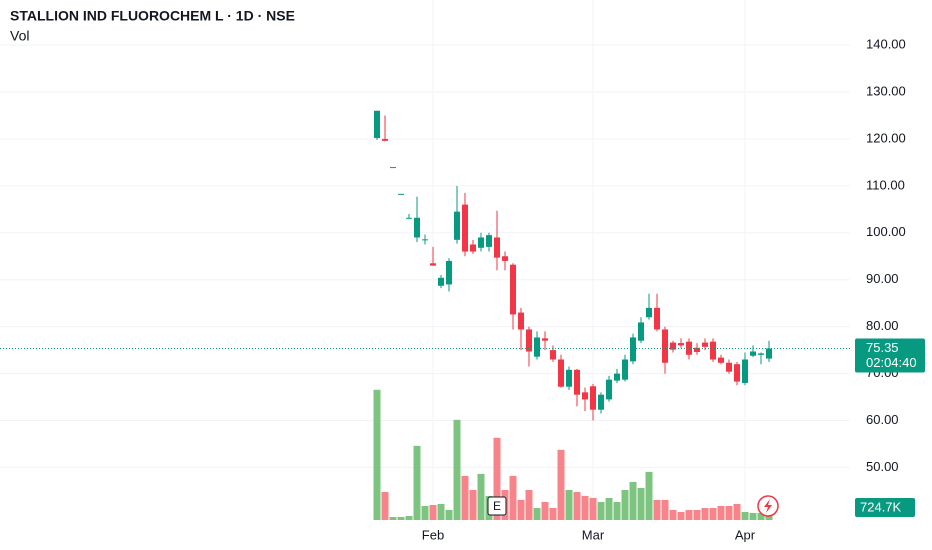  What do you see at coordinates (885, 184) in the screenshot?
I see `y-tick-label: 110.00` at bounding box center [885, 184].